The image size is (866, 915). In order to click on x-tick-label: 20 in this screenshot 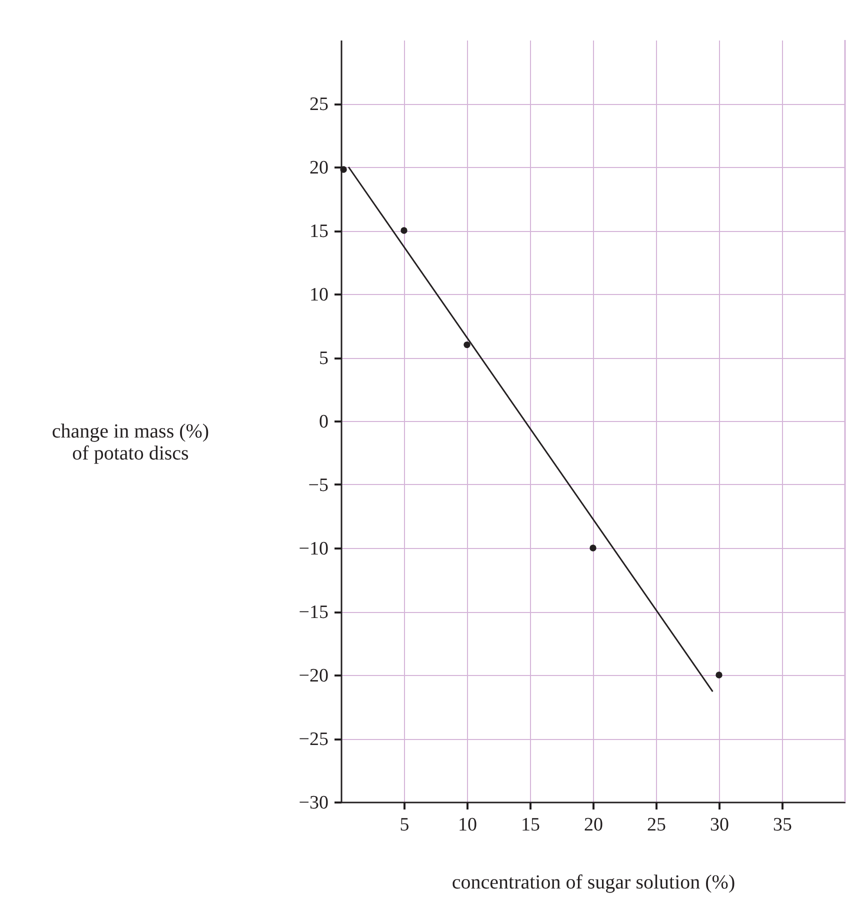, I will do `click(593, 825)`.